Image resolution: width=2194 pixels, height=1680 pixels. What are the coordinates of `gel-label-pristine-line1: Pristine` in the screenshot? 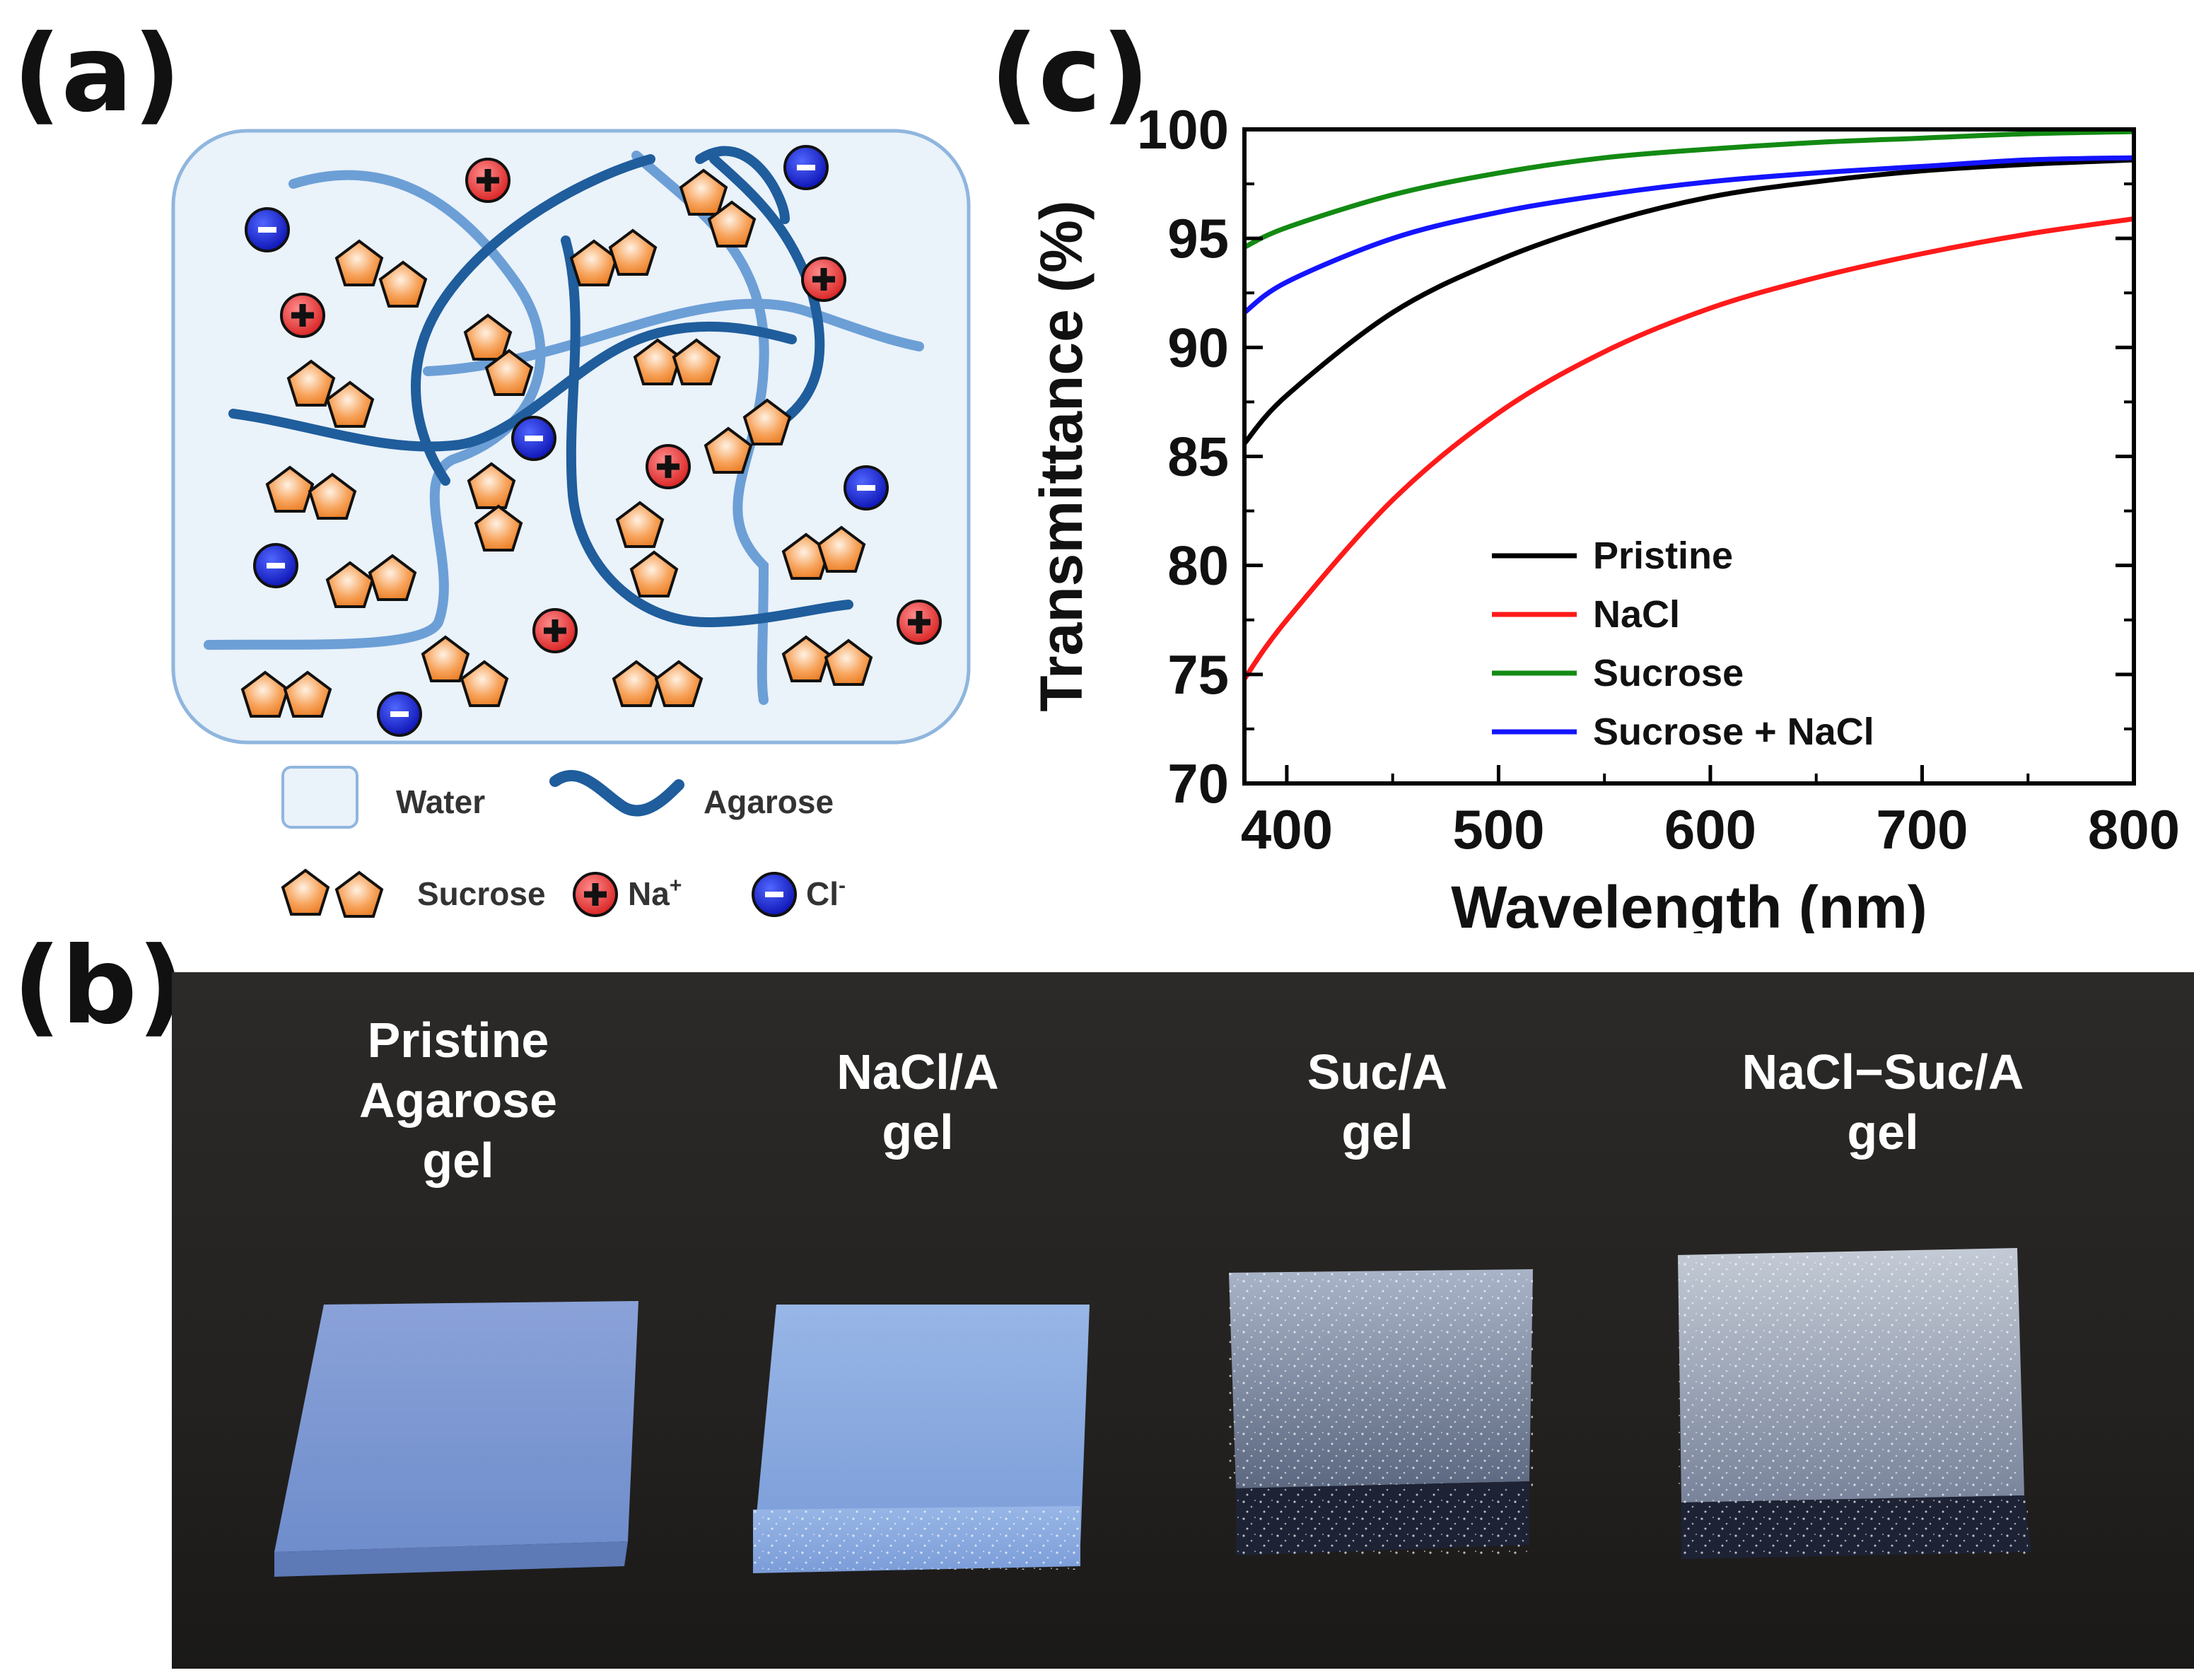 It's located at (458, 1040).